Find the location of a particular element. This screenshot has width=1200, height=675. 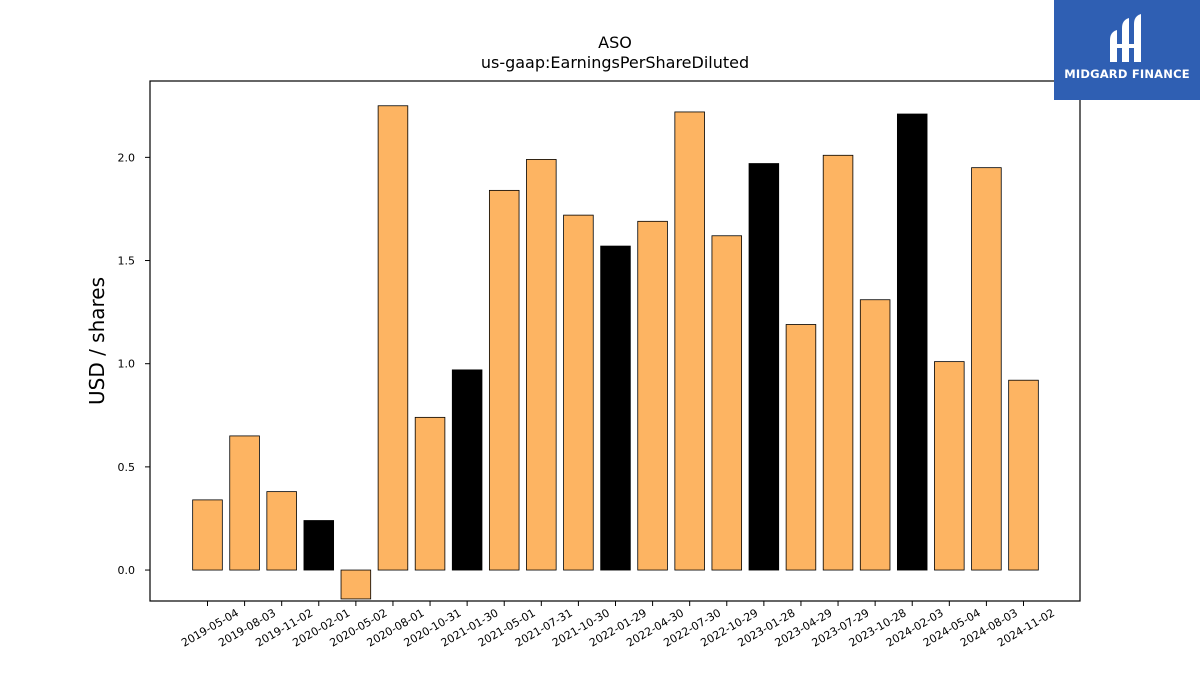

y-tick-label: 0.5 is located at coordinates (127, 467).